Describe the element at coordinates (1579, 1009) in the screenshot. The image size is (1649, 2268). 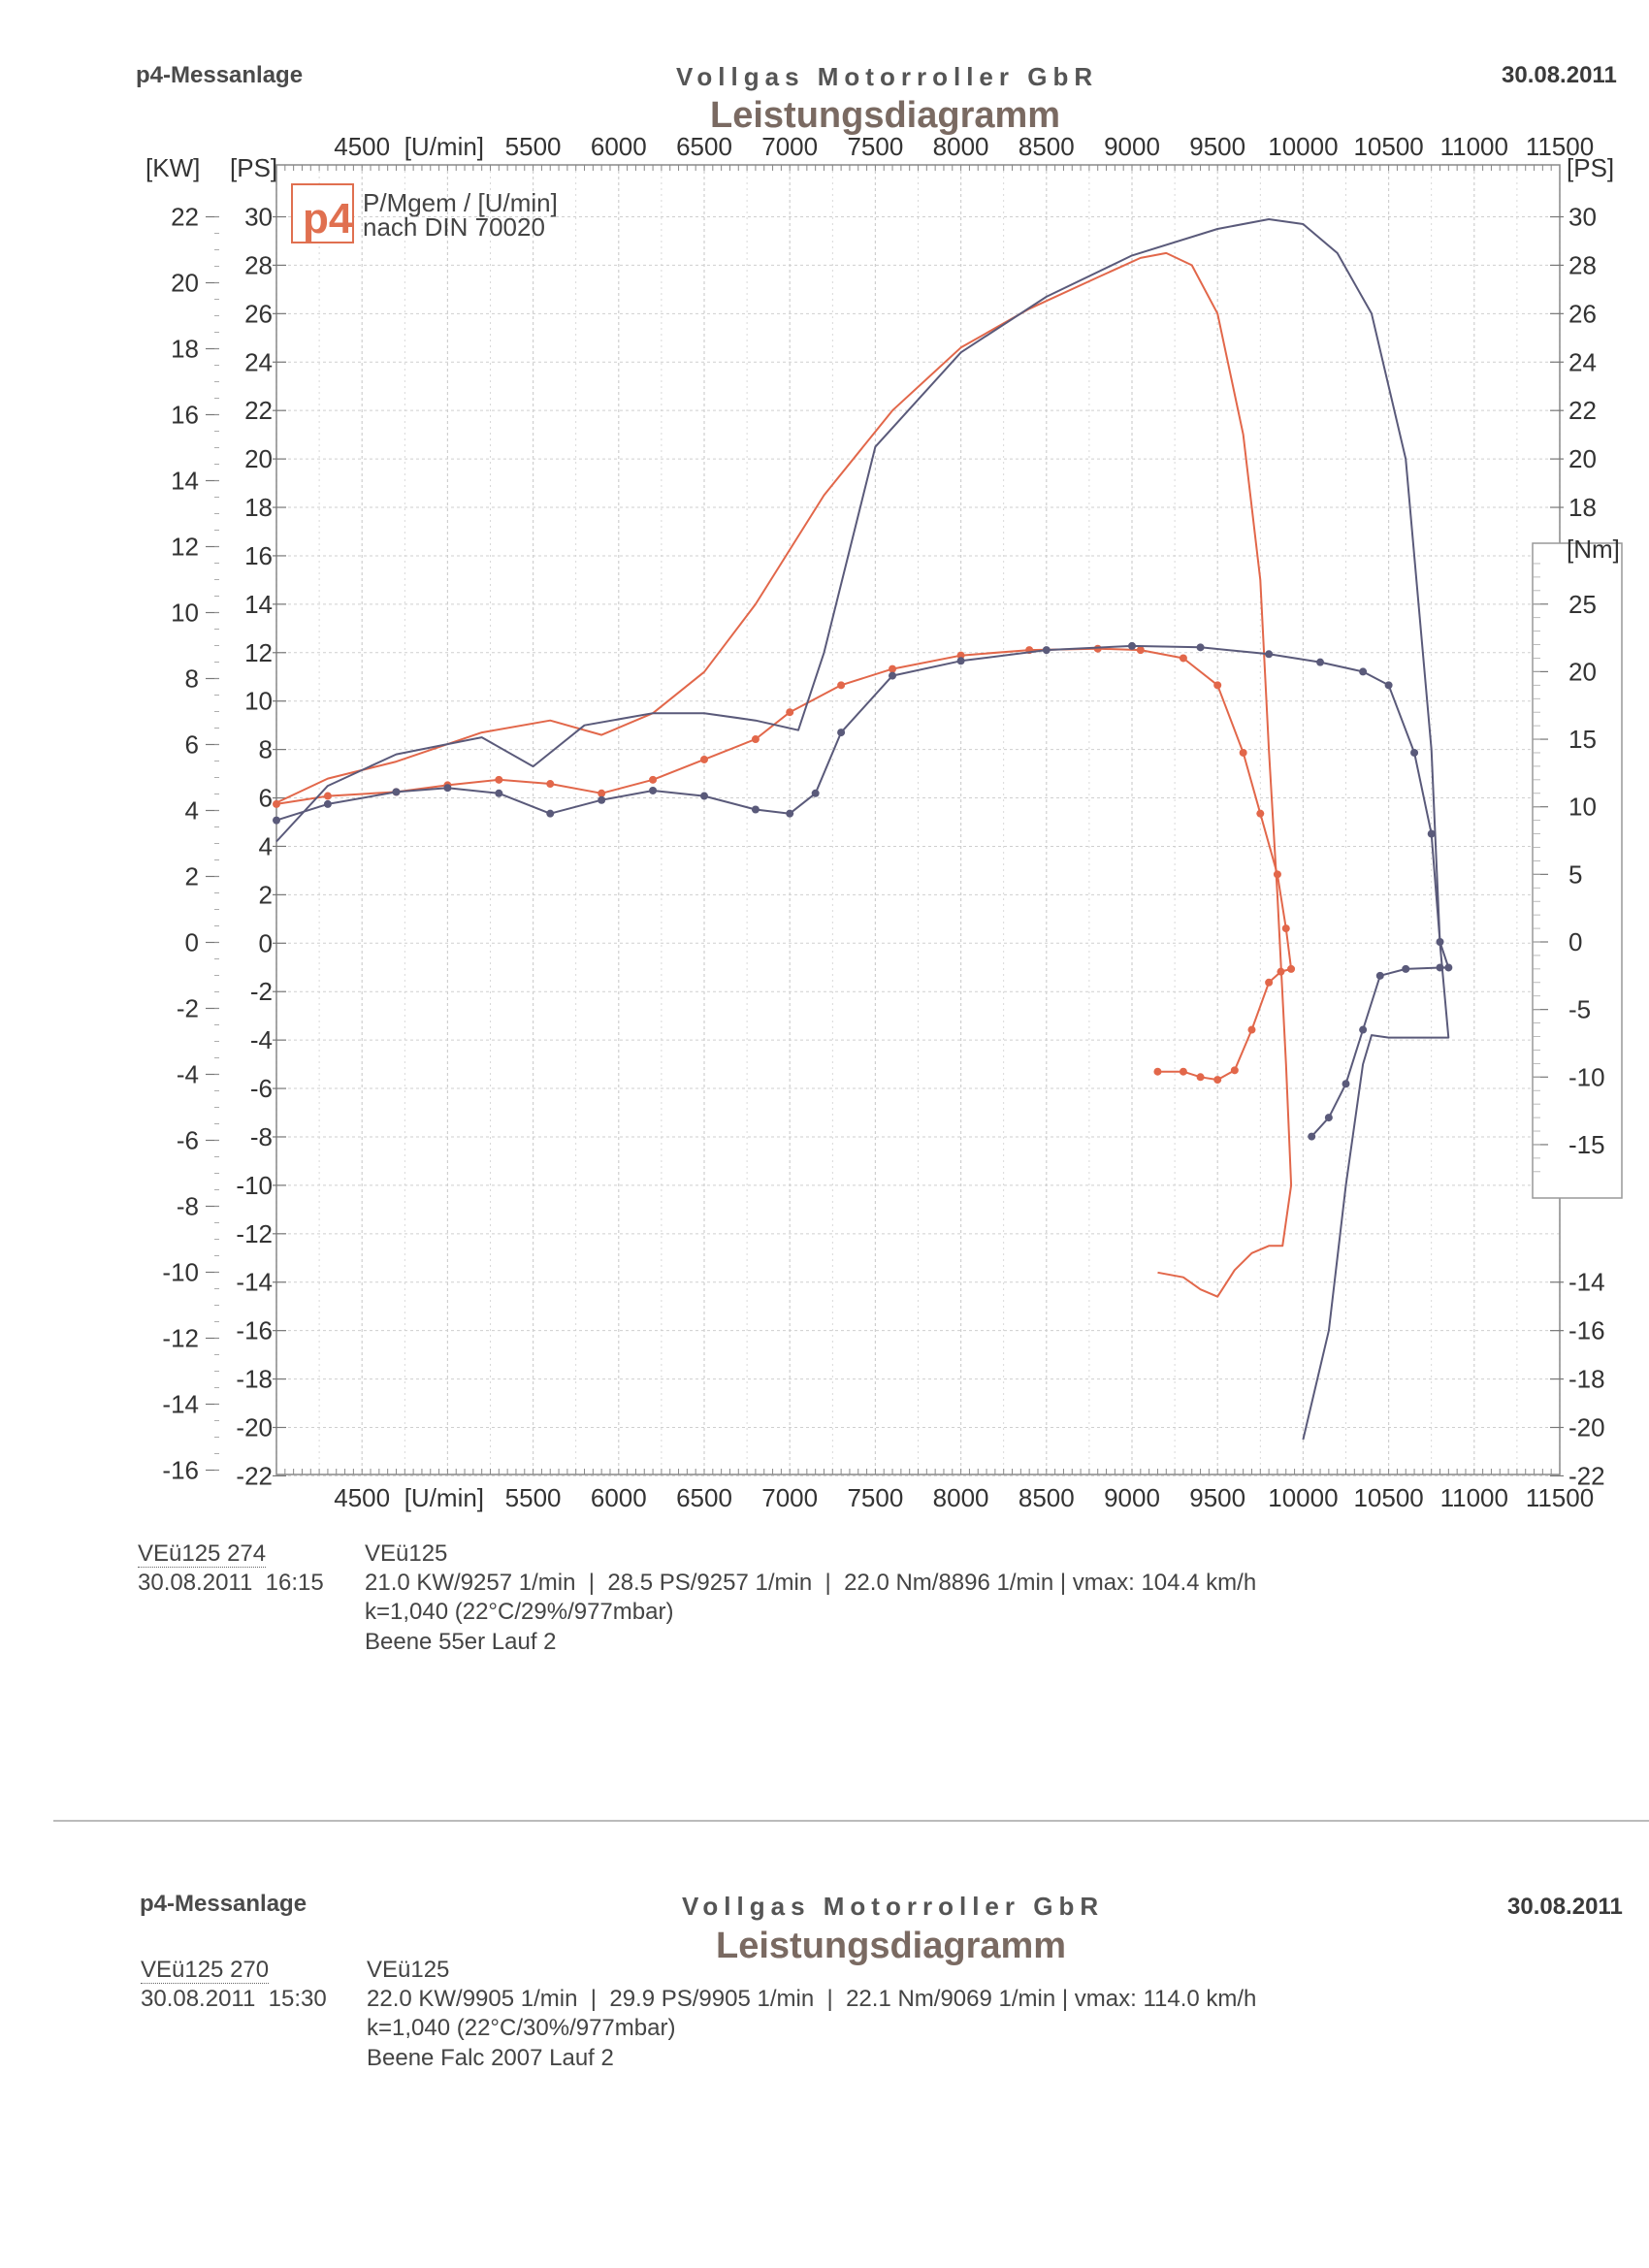
I see `nm-tick-label: -5` at that location.